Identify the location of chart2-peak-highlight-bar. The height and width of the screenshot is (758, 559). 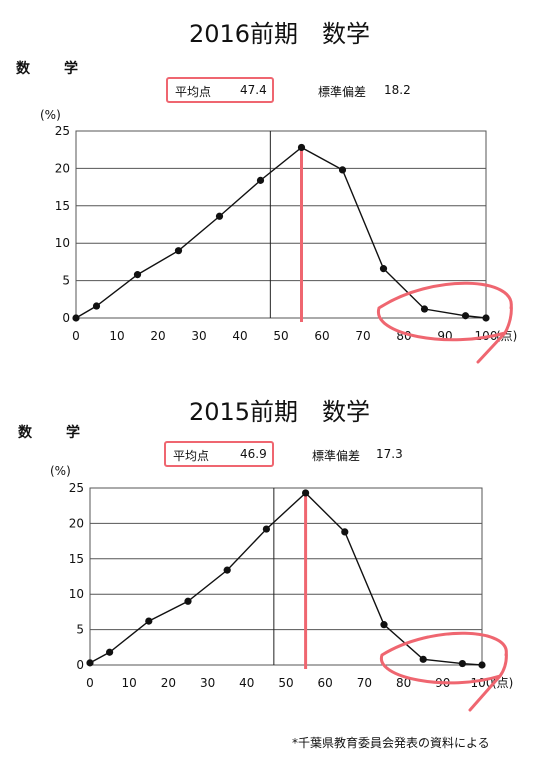
(306, 580).